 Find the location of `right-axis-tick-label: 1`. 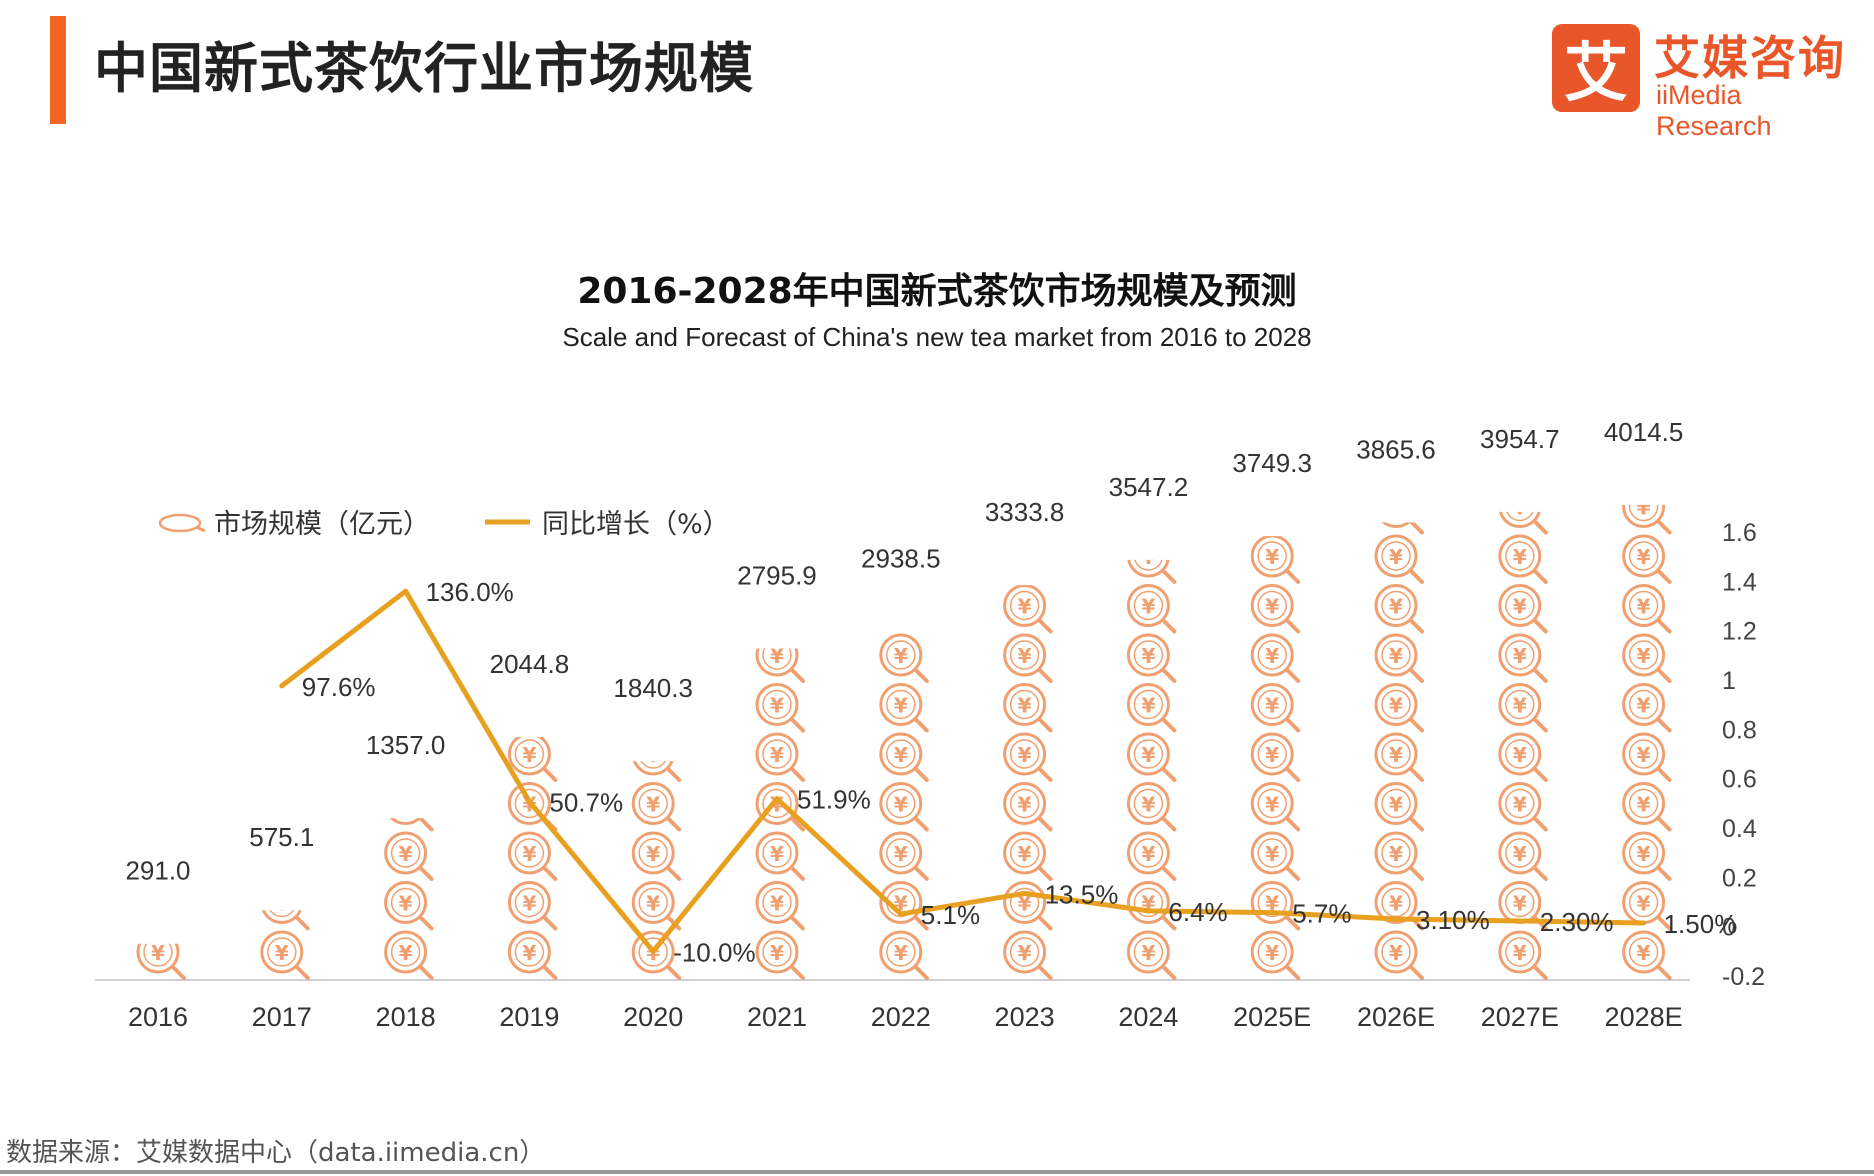

right-axis-tick-label: 1 is located at coordinates (1729, 681).